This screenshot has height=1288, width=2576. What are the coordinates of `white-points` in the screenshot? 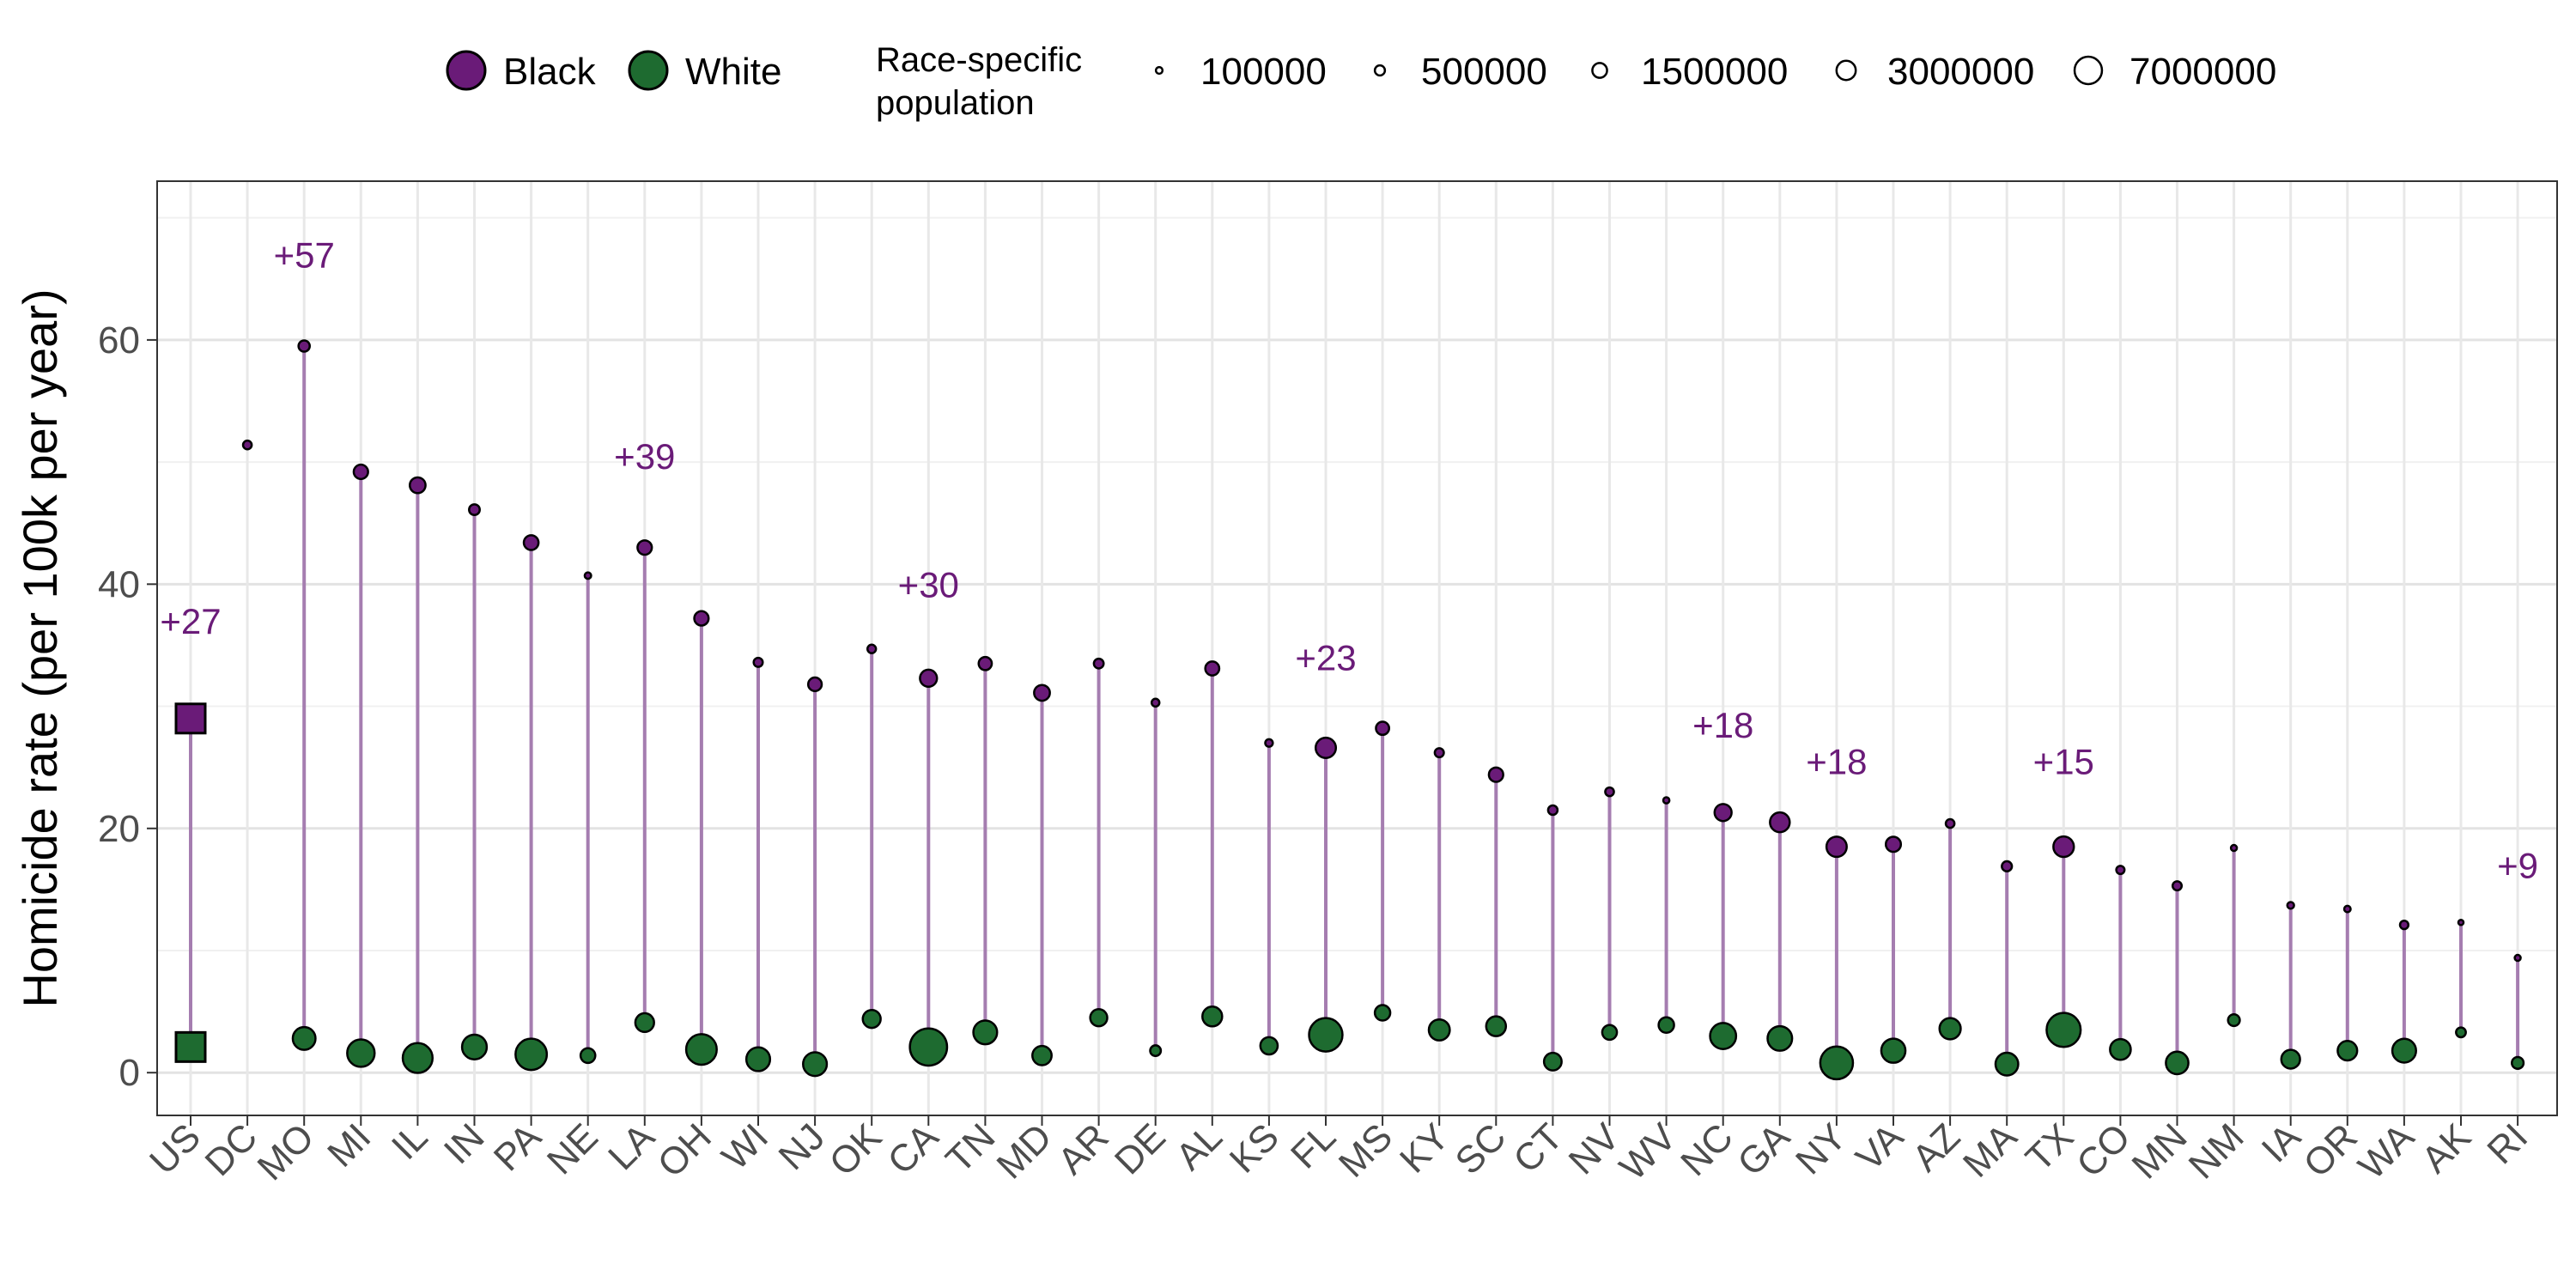 It's located at (1349, 1042).